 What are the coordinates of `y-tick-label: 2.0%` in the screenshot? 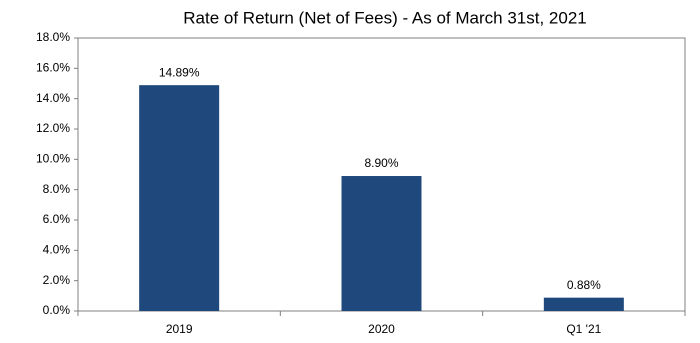 It's located at (57, 280).